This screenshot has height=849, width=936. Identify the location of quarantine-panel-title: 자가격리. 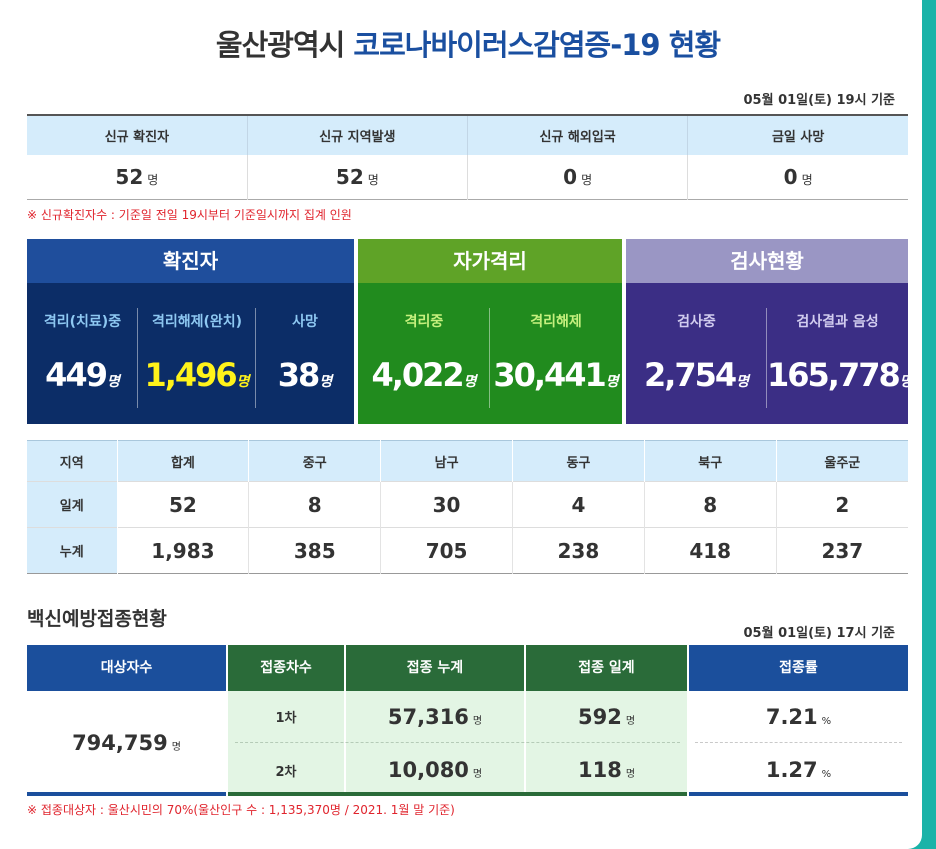
(490, 261).